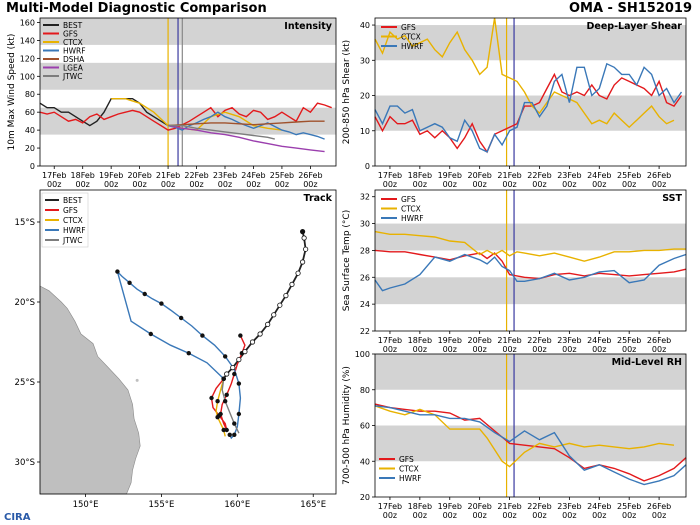  Describe the element at coordinates (539, 175) in the screenshot. I see `shear-xtick-label: 22Feb` at that location.